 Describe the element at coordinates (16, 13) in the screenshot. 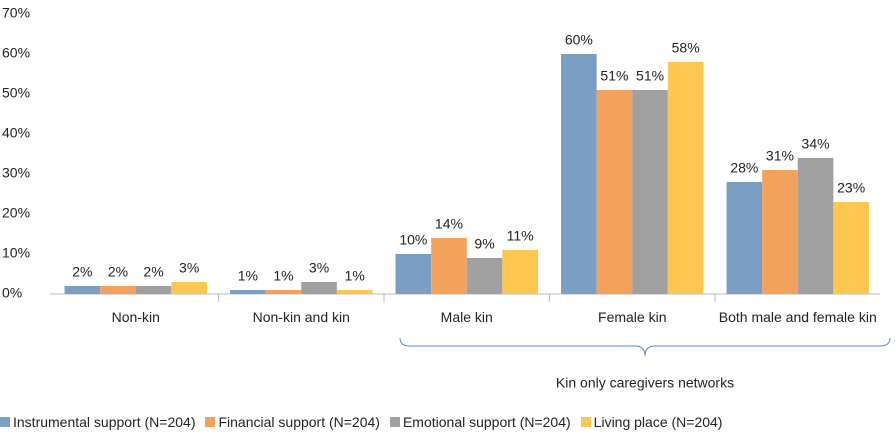

I see `y-tick-label: 70%` at that location.